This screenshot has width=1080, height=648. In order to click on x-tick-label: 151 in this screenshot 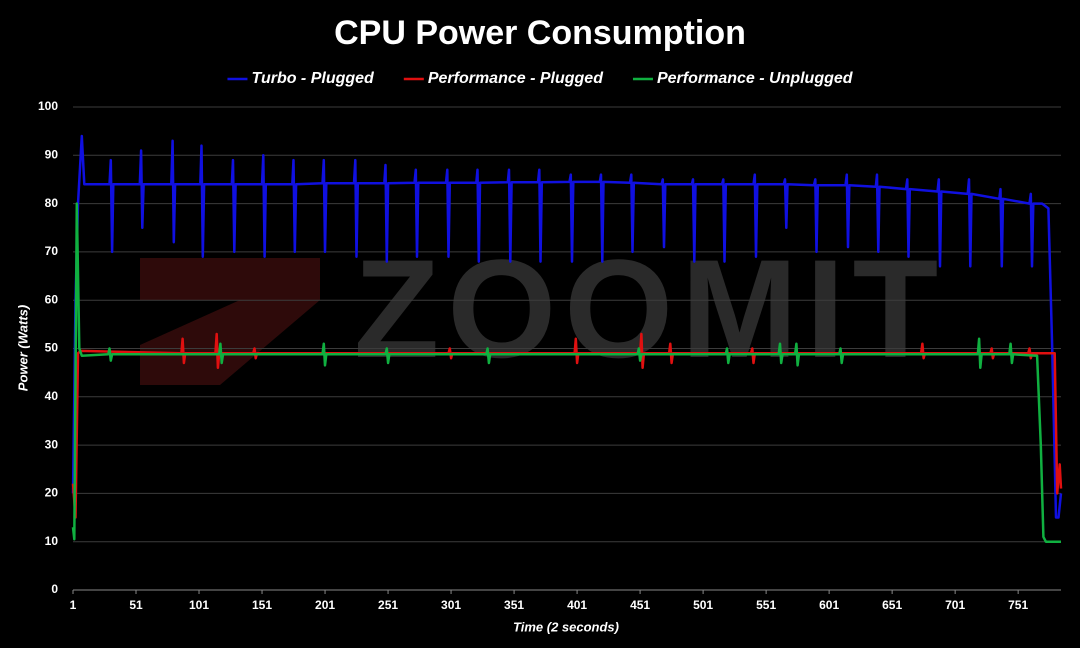, I will do `click(262, 605)`.